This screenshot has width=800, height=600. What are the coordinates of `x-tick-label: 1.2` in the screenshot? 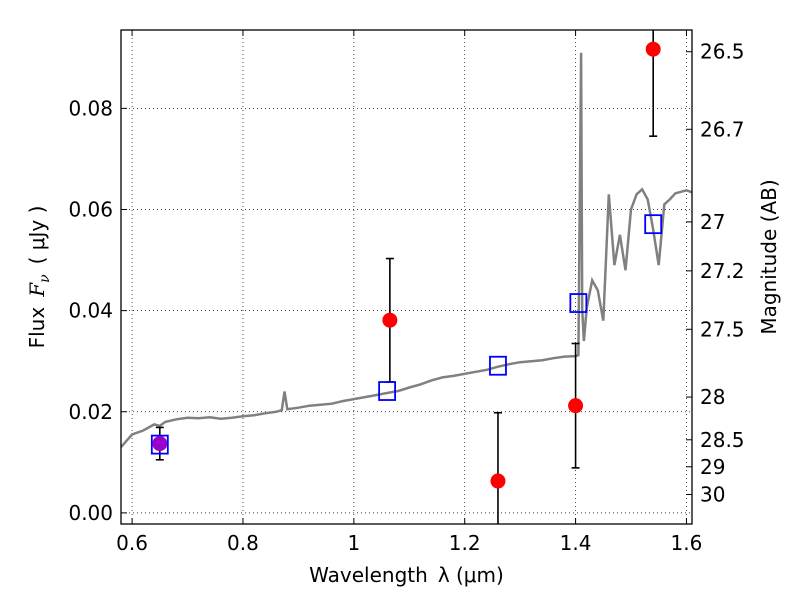 It's located at (465, 543).